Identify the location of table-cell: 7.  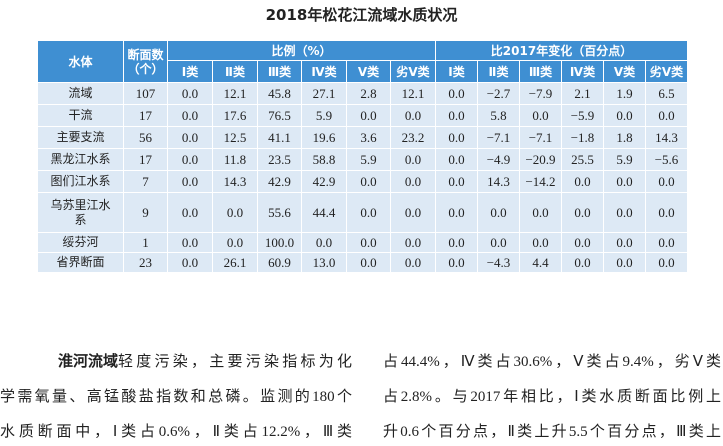
(145, 181).